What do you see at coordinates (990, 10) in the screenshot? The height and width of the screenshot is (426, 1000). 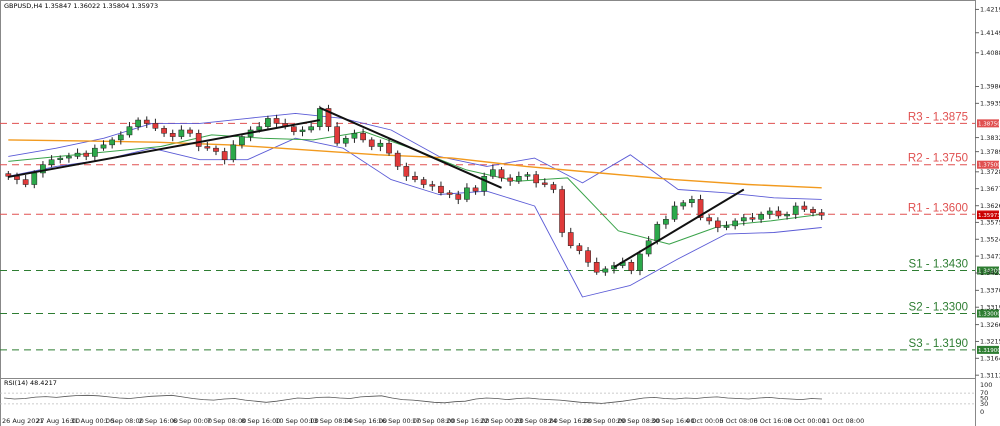 I see `y-tick-label-0: 1.42195` at bounding box center [990, 10].